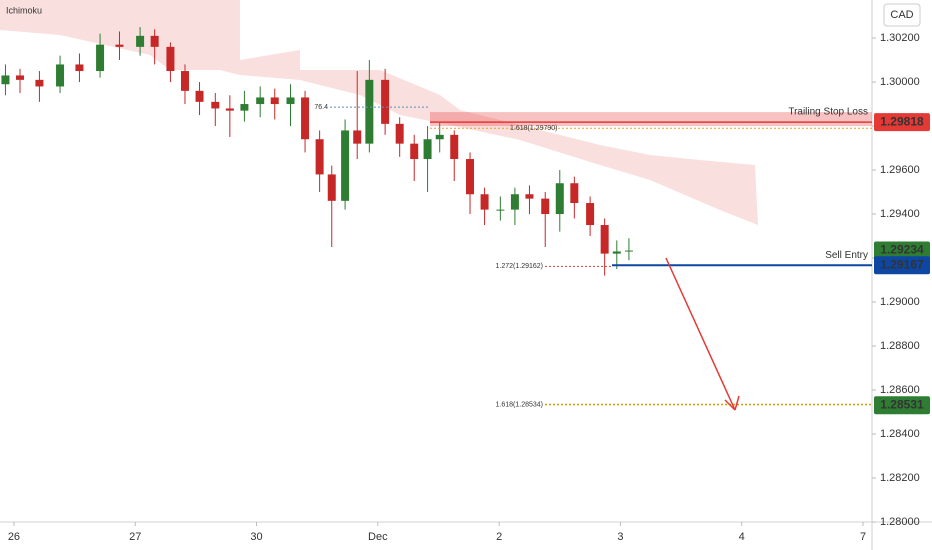  What do you see at coordinates (900, 170) in the screenshot?
I see `y-tick-label: 1.29600` at bounding box center [900, 170].